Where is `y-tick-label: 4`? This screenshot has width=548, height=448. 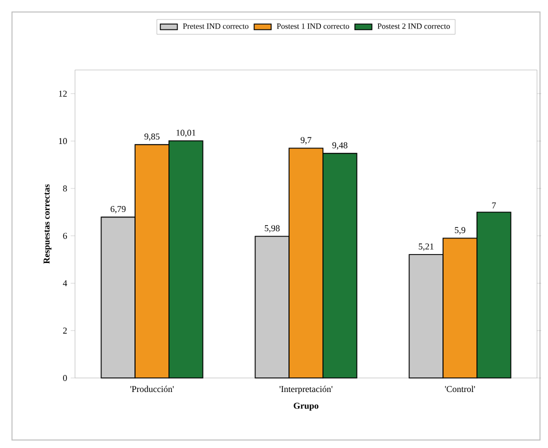
y-tick-label: 4 is located at coordinates (65, 283).